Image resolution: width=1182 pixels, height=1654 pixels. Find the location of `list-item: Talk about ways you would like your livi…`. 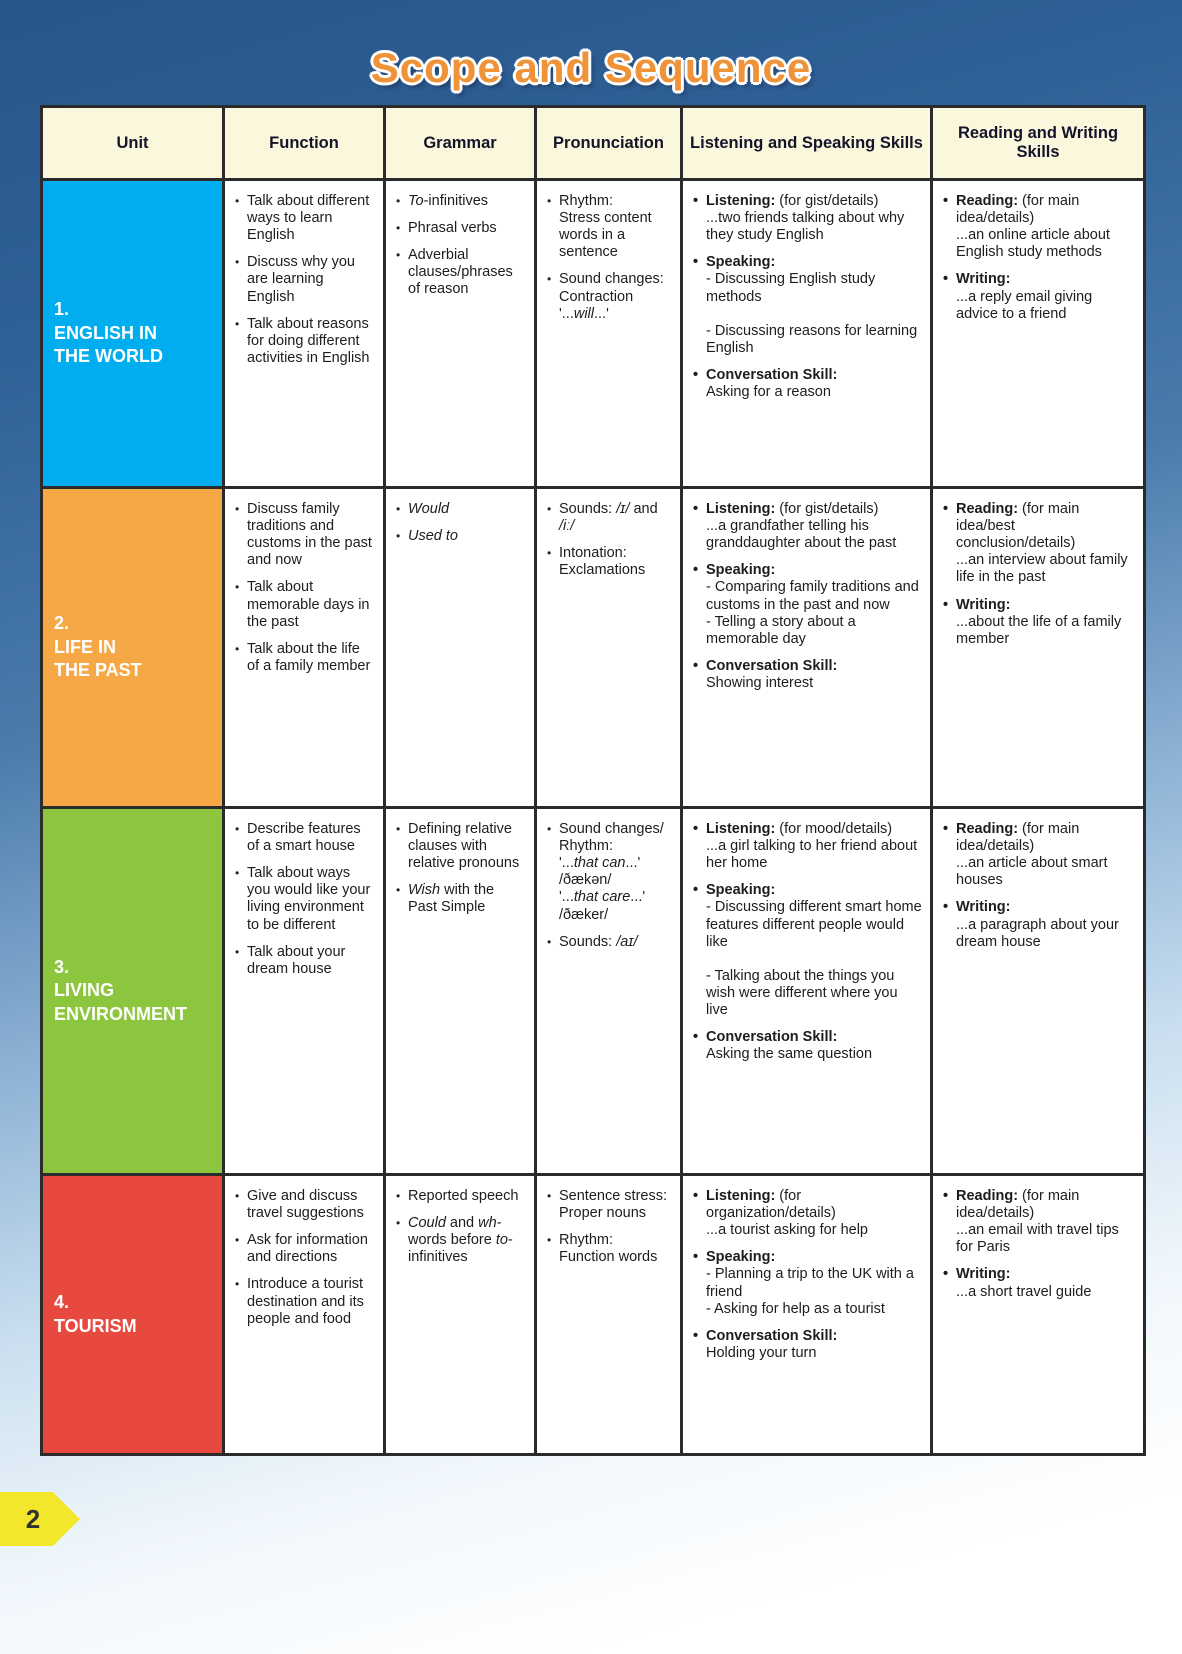

list-item: Talk about ways you would like your livi… is located at coordinates (304, 899).